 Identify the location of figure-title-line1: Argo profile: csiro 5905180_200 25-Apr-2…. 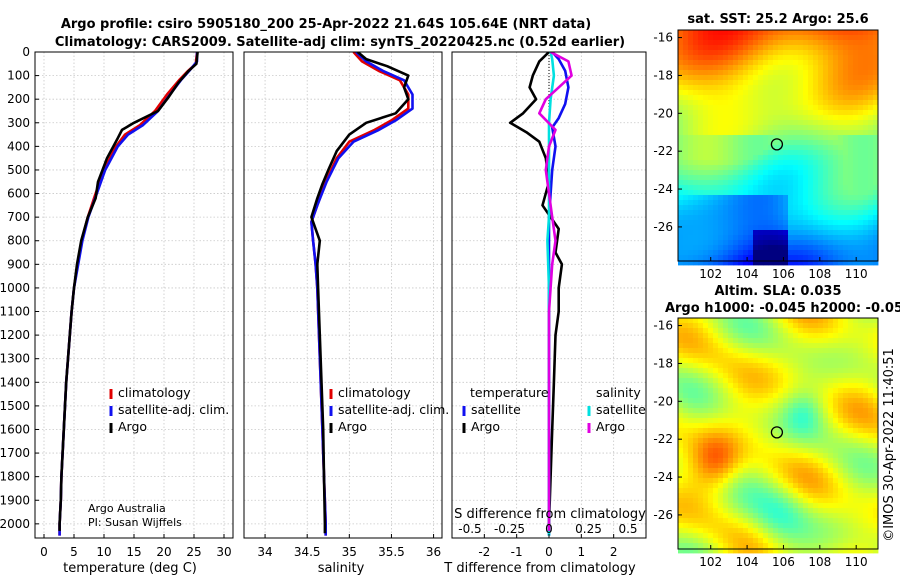
(326, 24).